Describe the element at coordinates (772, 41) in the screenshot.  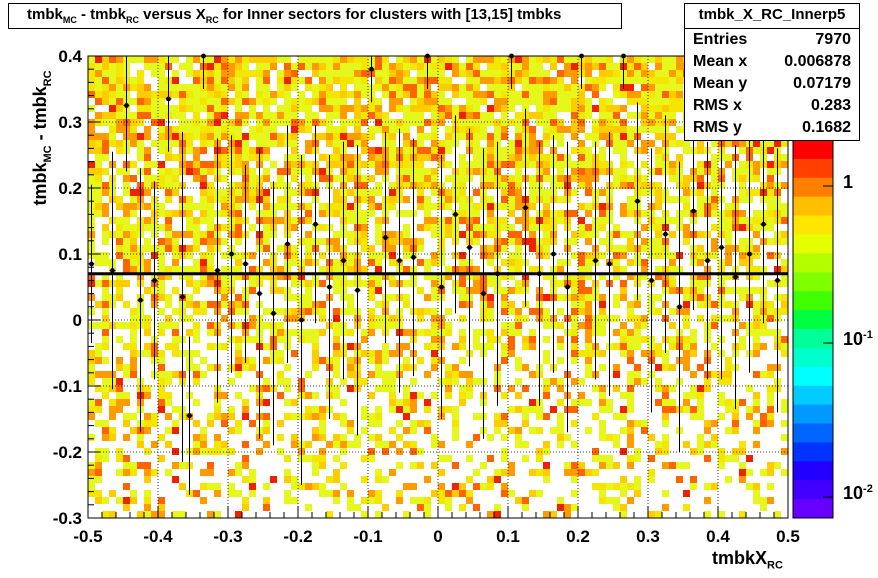
I see `stats-row: Entries 7970` at that location.